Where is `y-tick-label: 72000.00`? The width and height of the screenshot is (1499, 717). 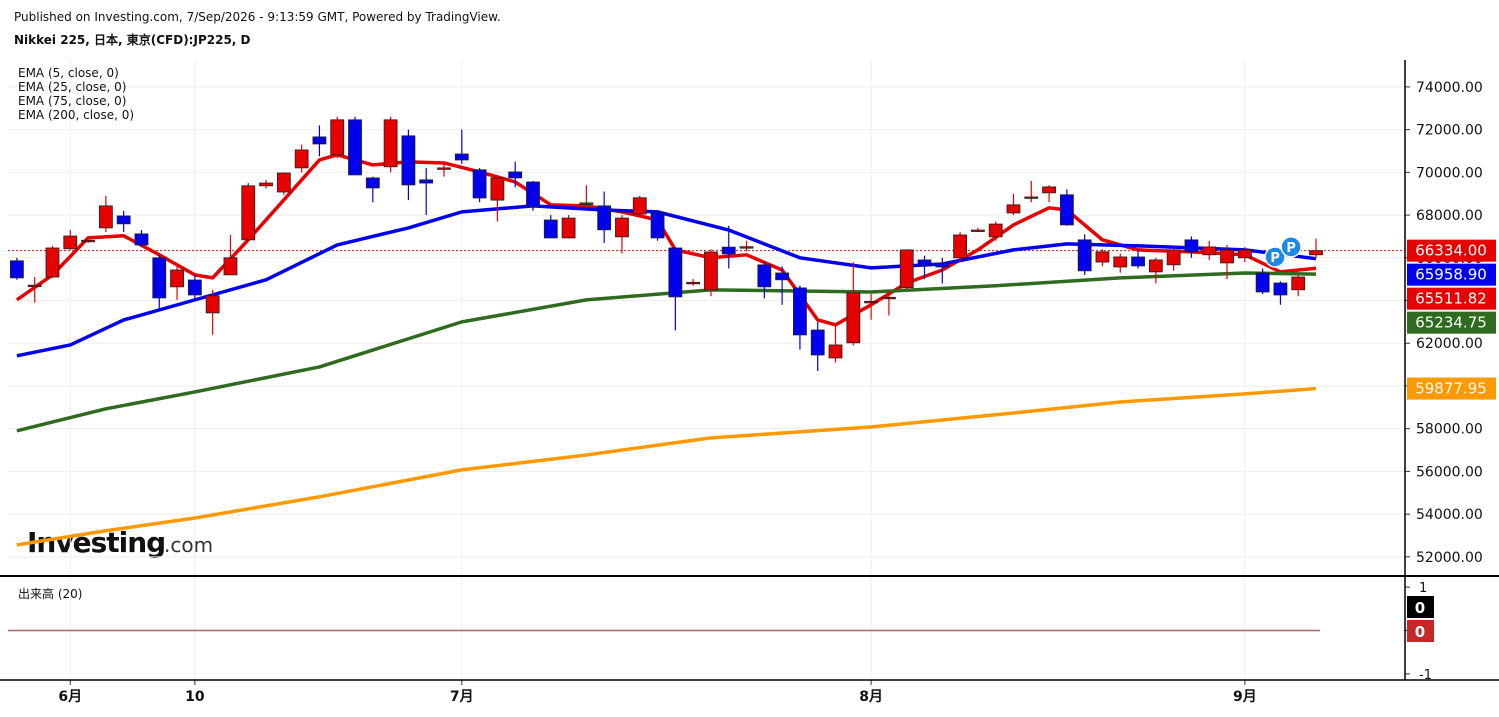
y-tick-label: 72000.00 is located at coordinates (1449, 131).